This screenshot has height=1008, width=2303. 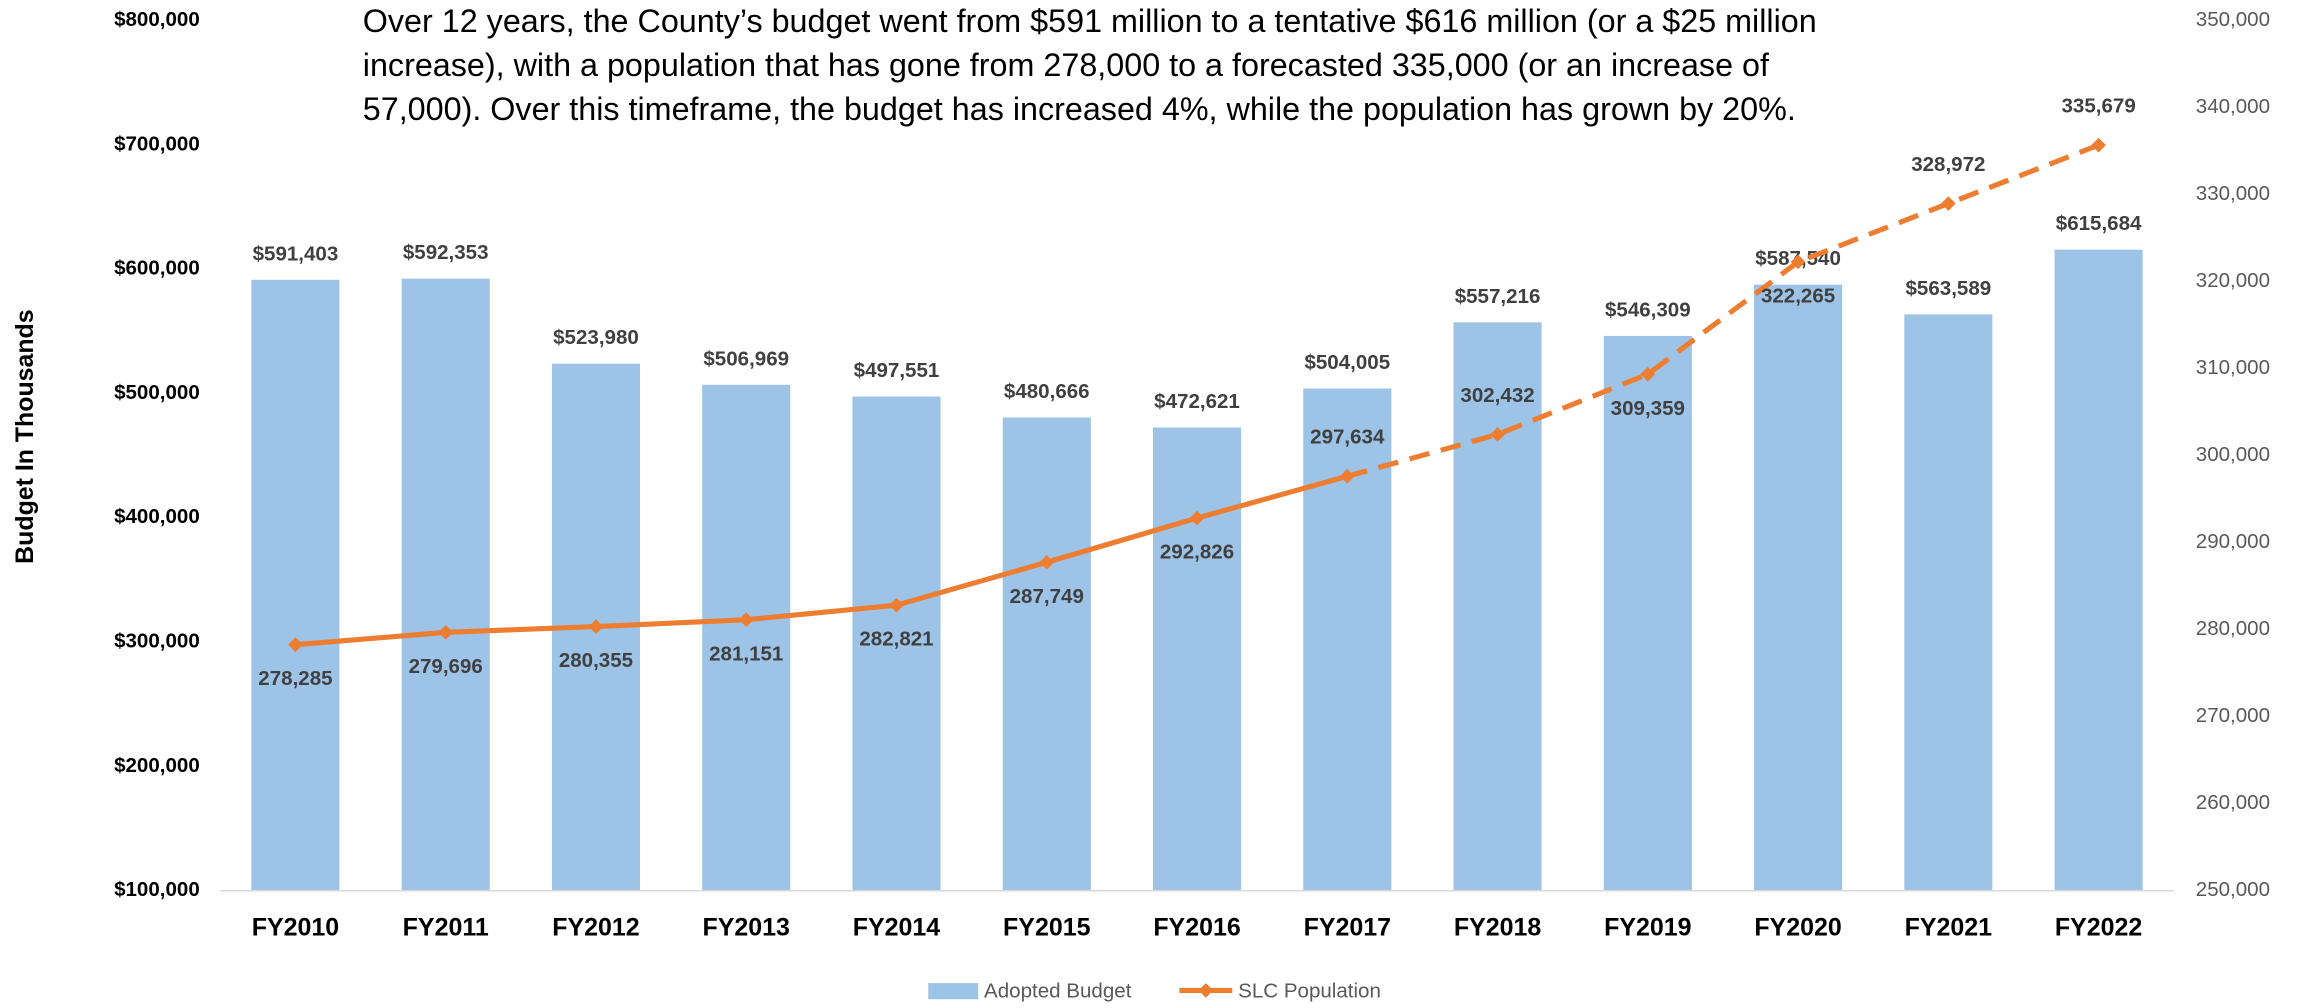 I want to click on y-tick-label: $200,000, so click(x=157, y=765).